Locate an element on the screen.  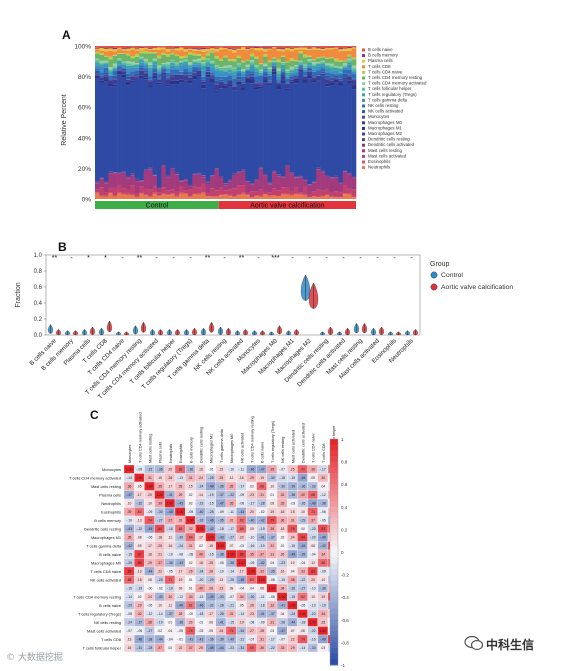
panel-c-cell-value: .24 is located at coordinates (292, 538).